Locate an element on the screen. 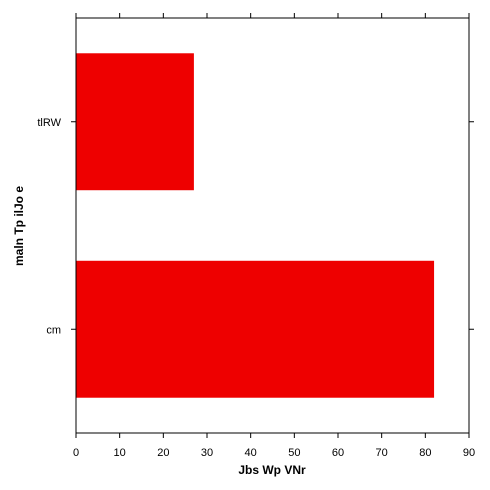 The image size is (490, 490). x-tick-label: 20 is located at coordinates (163, 453).